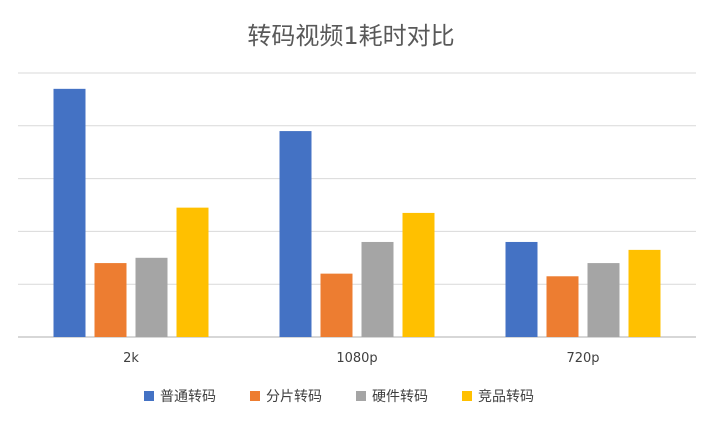 The image size is (702, 424). Describe the element at coordinates (294, 397) in the screenshot. I see `legend-label: 分片转码` at that location.